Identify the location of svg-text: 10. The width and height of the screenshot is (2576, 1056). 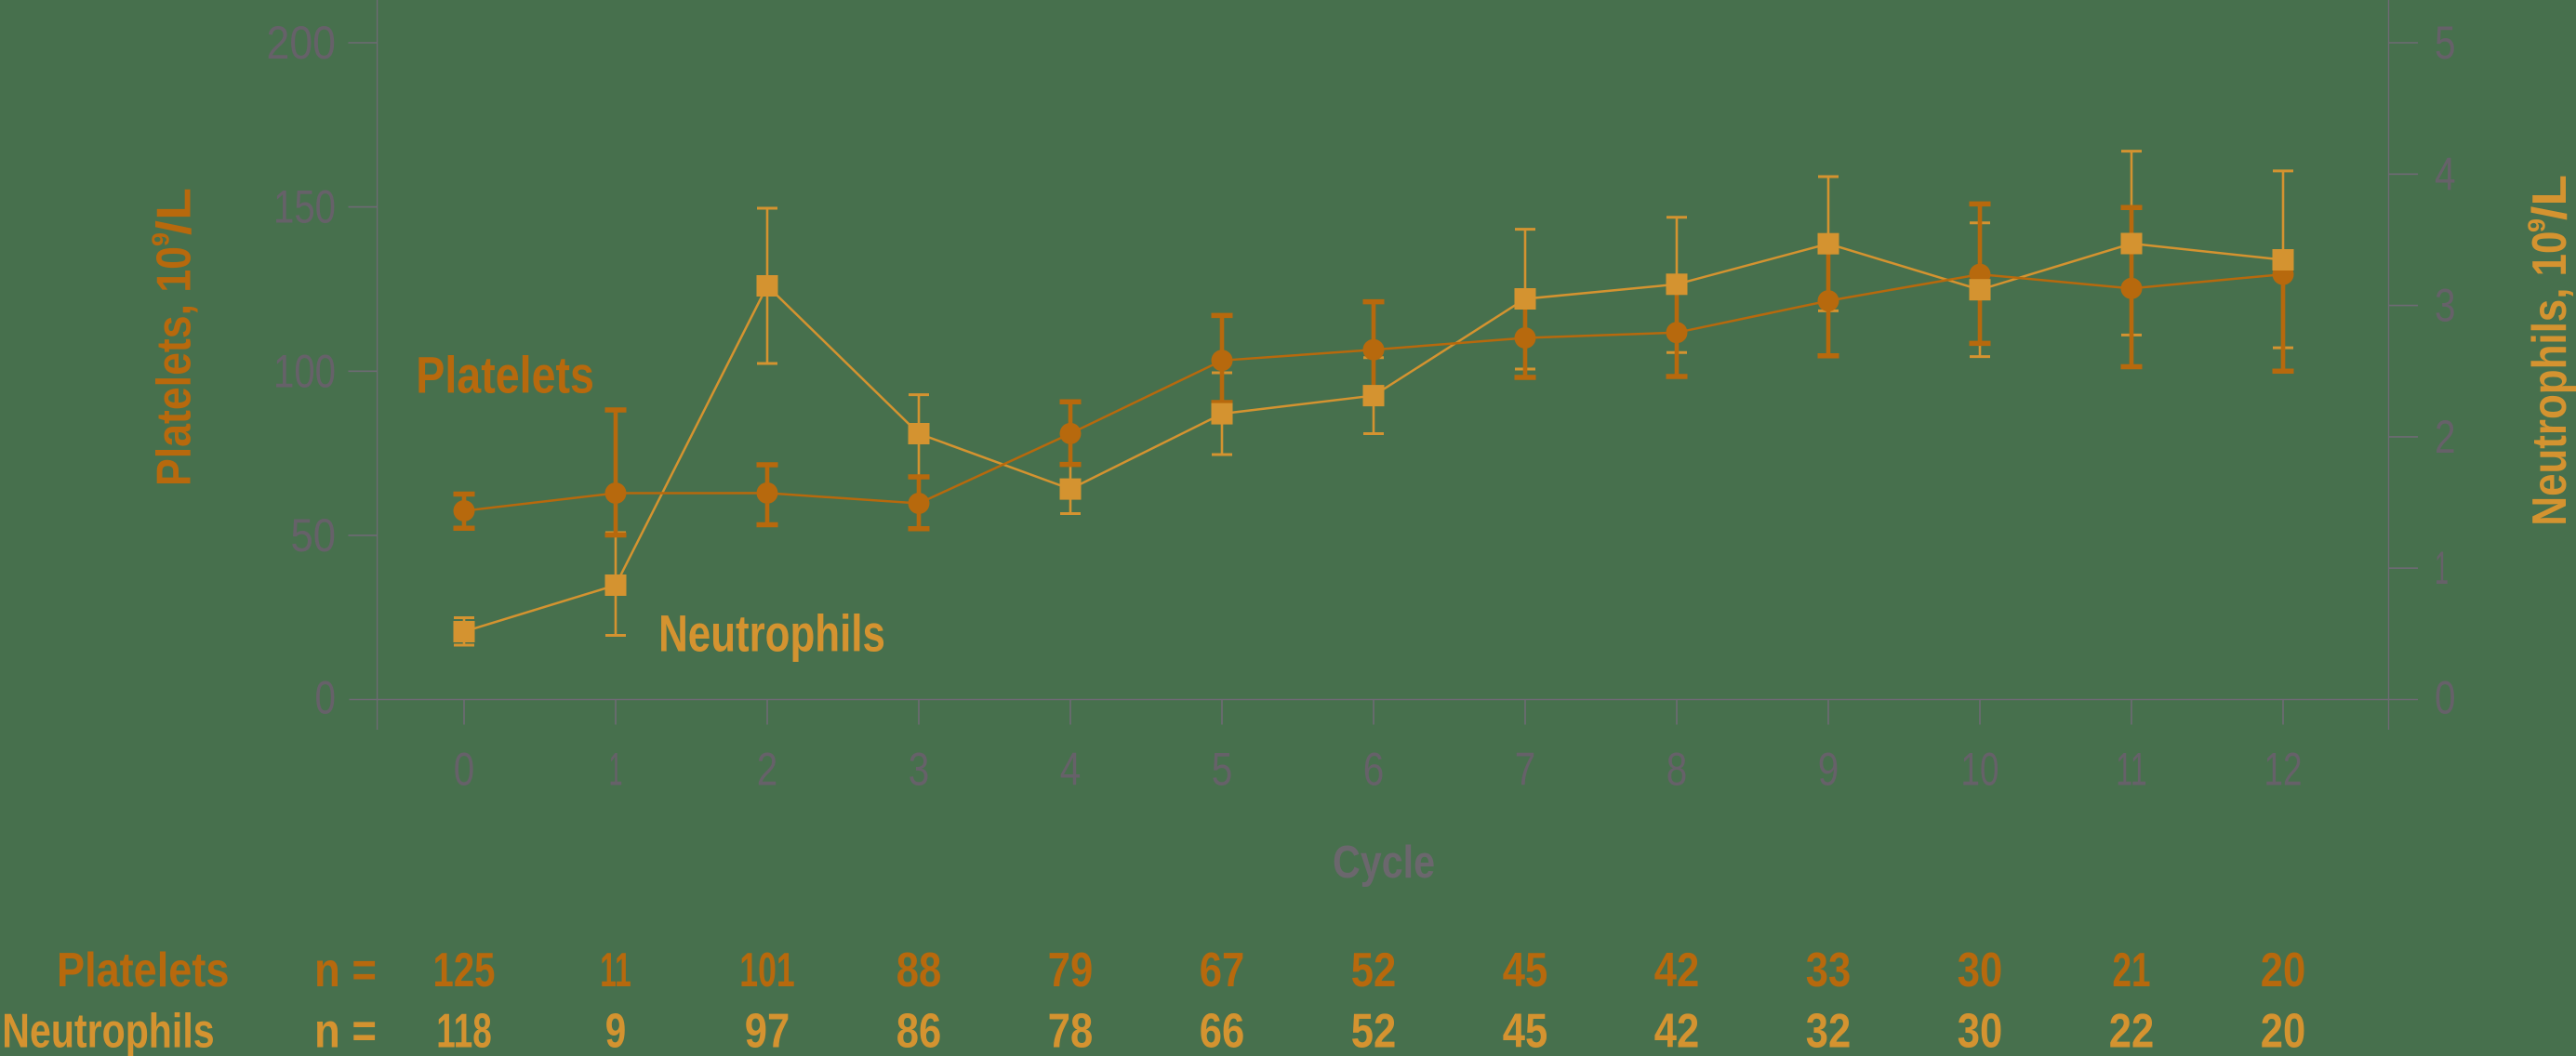
(1980, 770).